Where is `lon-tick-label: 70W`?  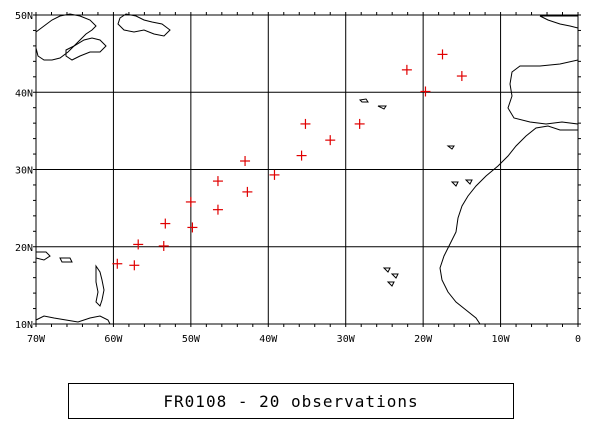 lon-tick-label: 70W is located at coordinates (36, 339).